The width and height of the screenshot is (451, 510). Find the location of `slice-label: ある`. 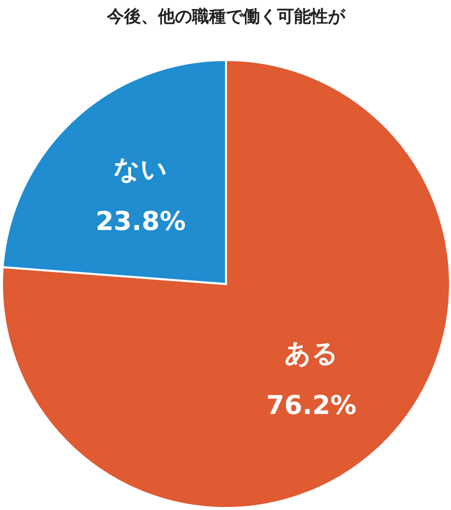

slice-label: ある is located at coordinates (311, 353).